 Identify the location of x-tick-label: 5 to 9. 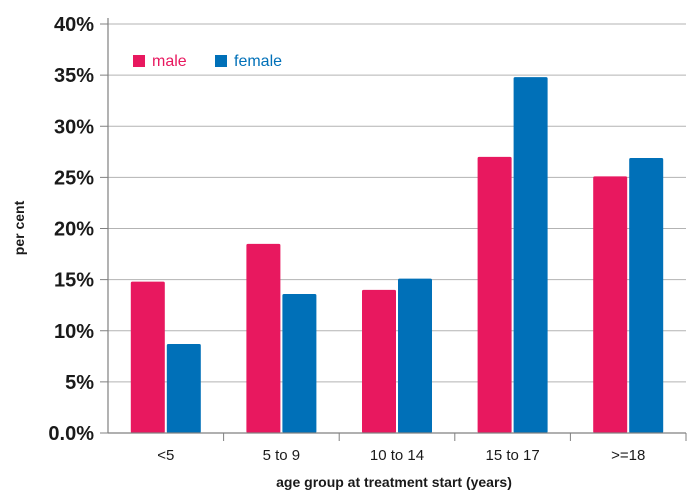
(282, 455).